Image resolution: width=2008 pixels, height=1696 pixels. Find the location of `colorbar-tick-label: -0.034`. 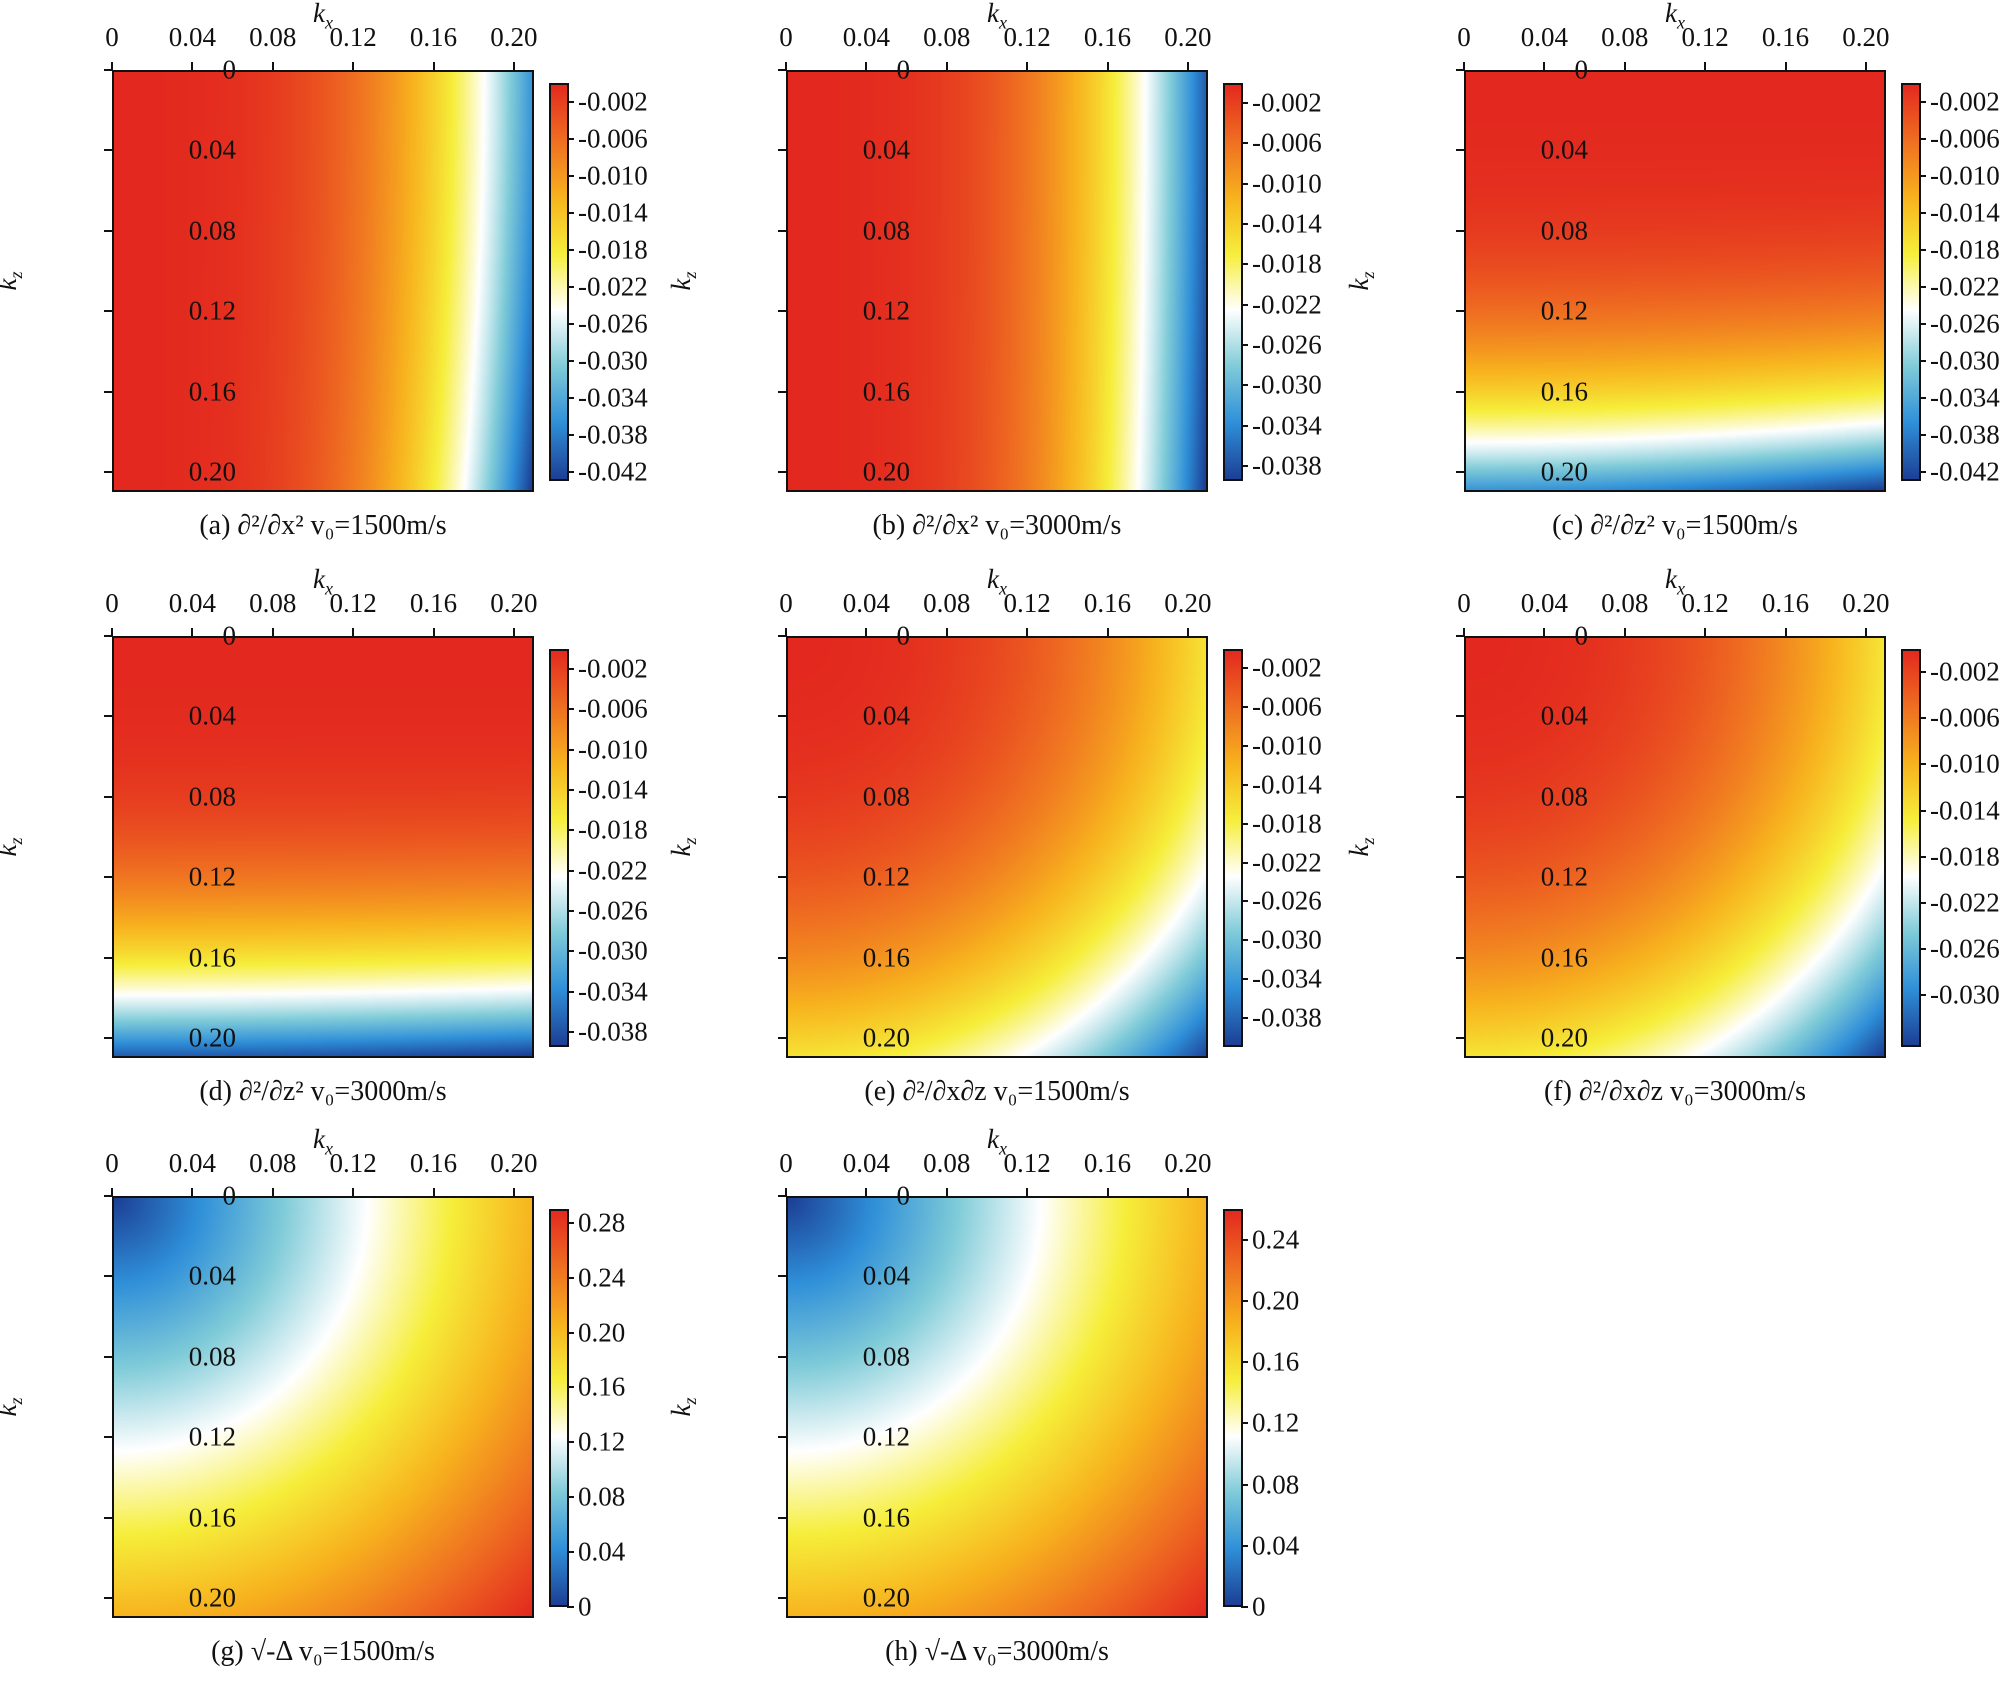

colorbar-tick-label: -0.034 is located at coordinates (613, 991).